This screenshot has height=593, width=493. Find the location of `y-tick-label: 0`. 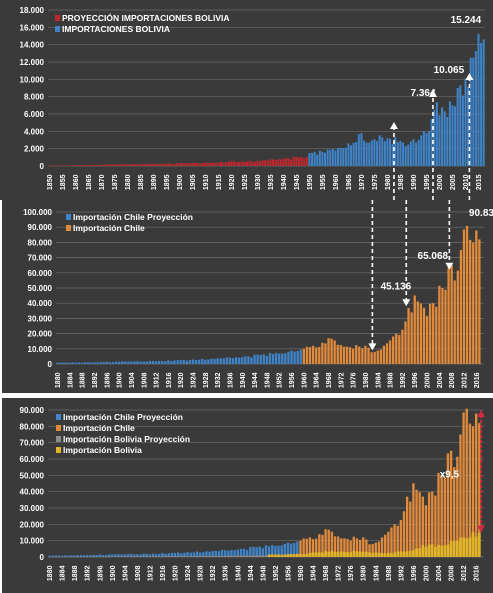

y-tick-label: 0 is located at coordinates (42, 166).